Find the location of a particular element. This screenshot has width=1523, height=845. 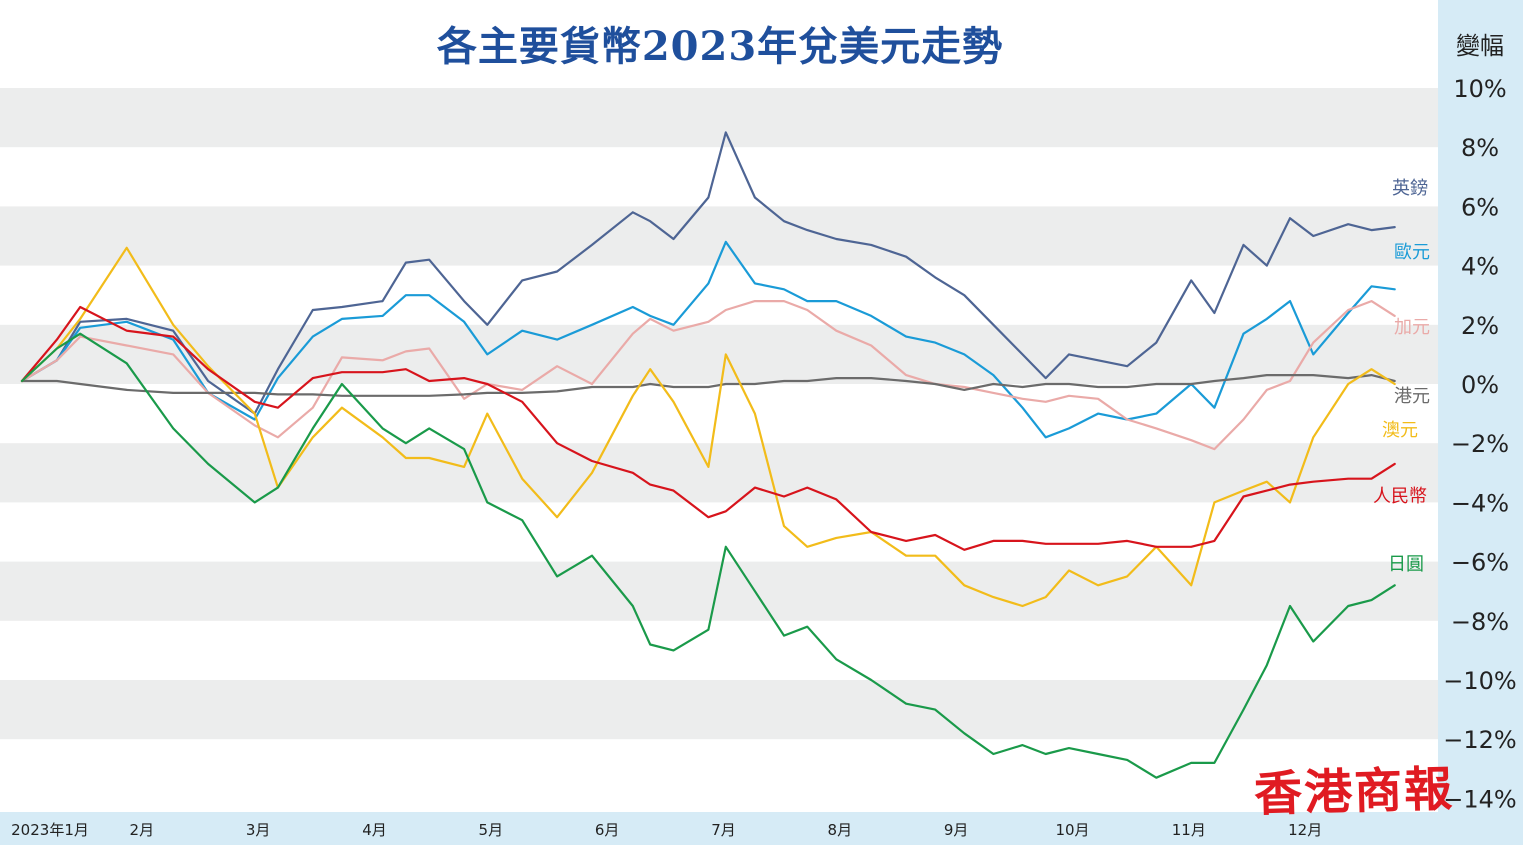

series-label: 人民幣 is located at coordinates (1400, 496).